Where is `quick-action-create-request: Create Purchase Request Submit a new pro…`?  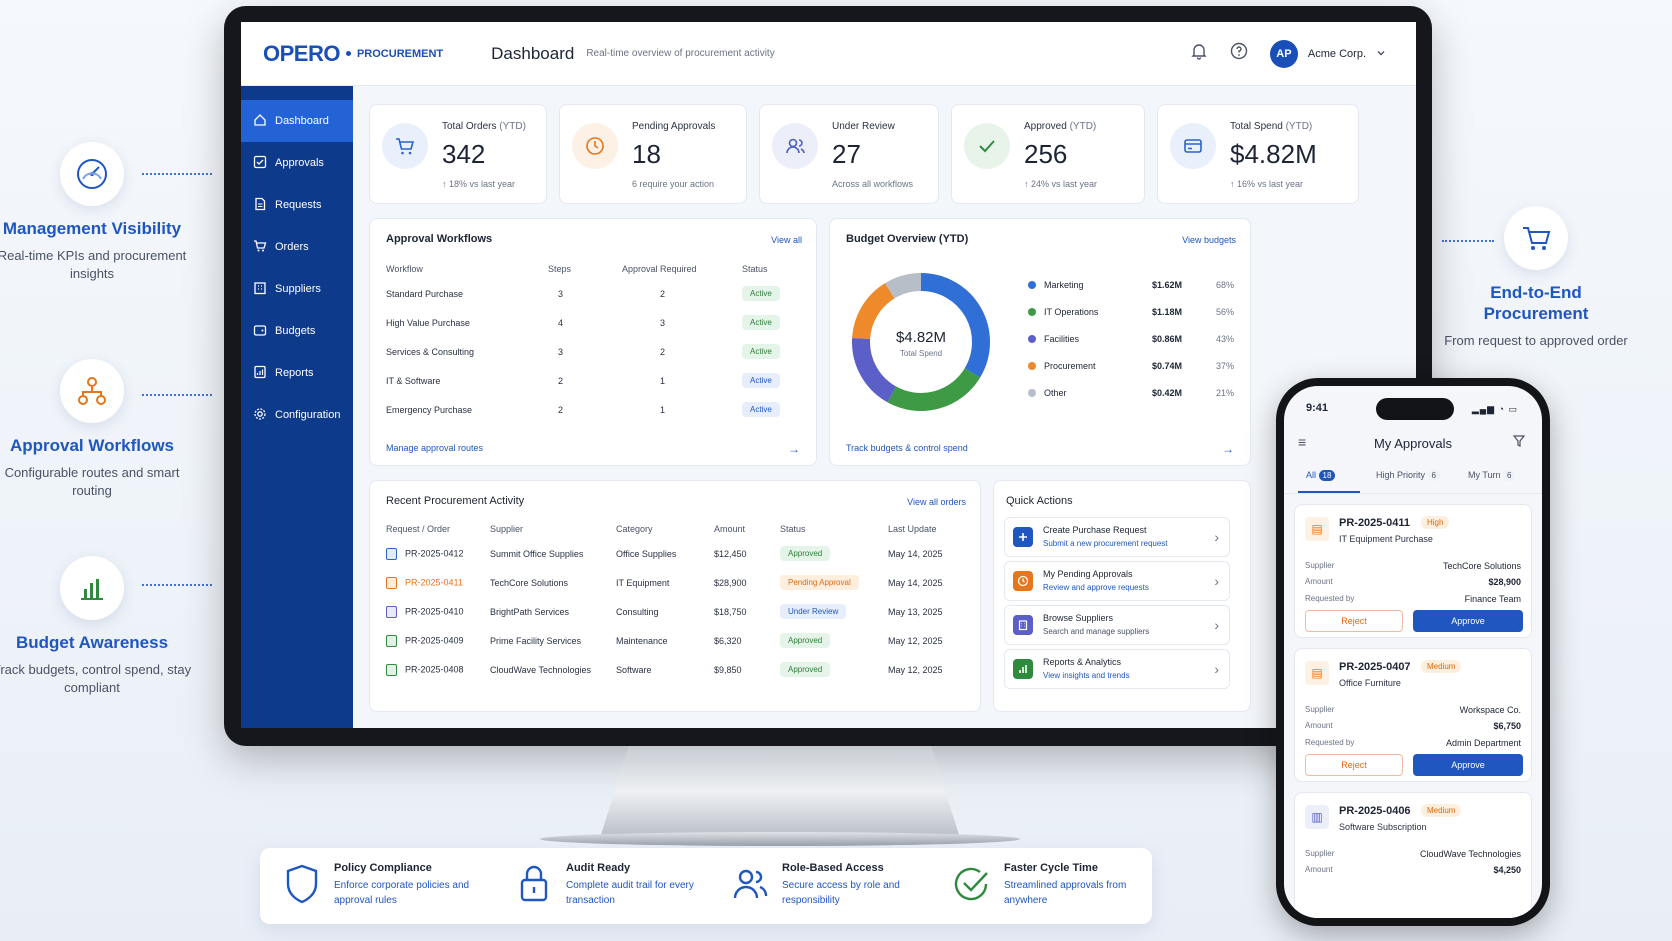 quick-action-create-request: Create Purchase Request Submit a new pro… is located at coordinates (1117, 537).